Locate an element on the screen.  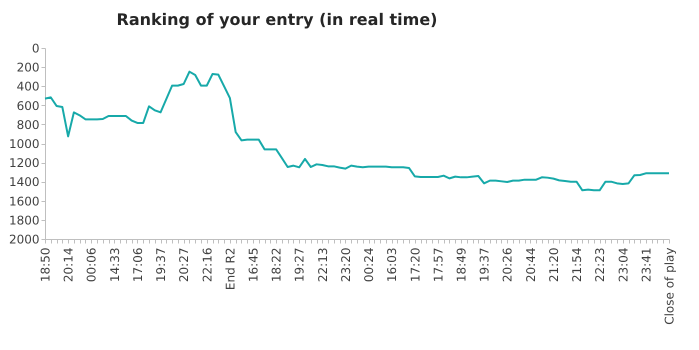
x-tick-label: 20:26 is located at coordinates (507, 265).